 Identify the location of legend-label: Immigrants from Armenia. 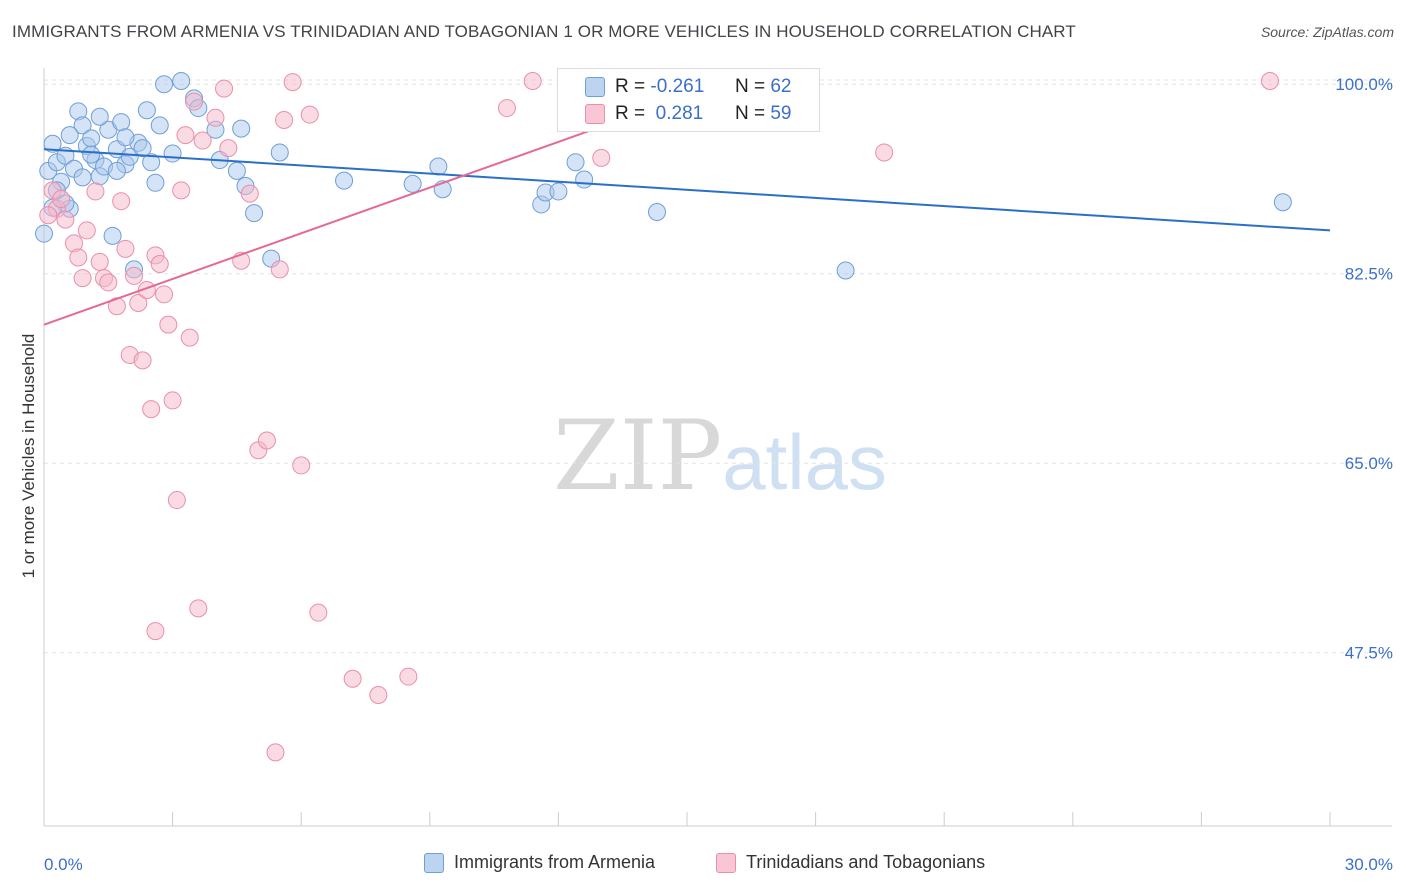
(555, 862).